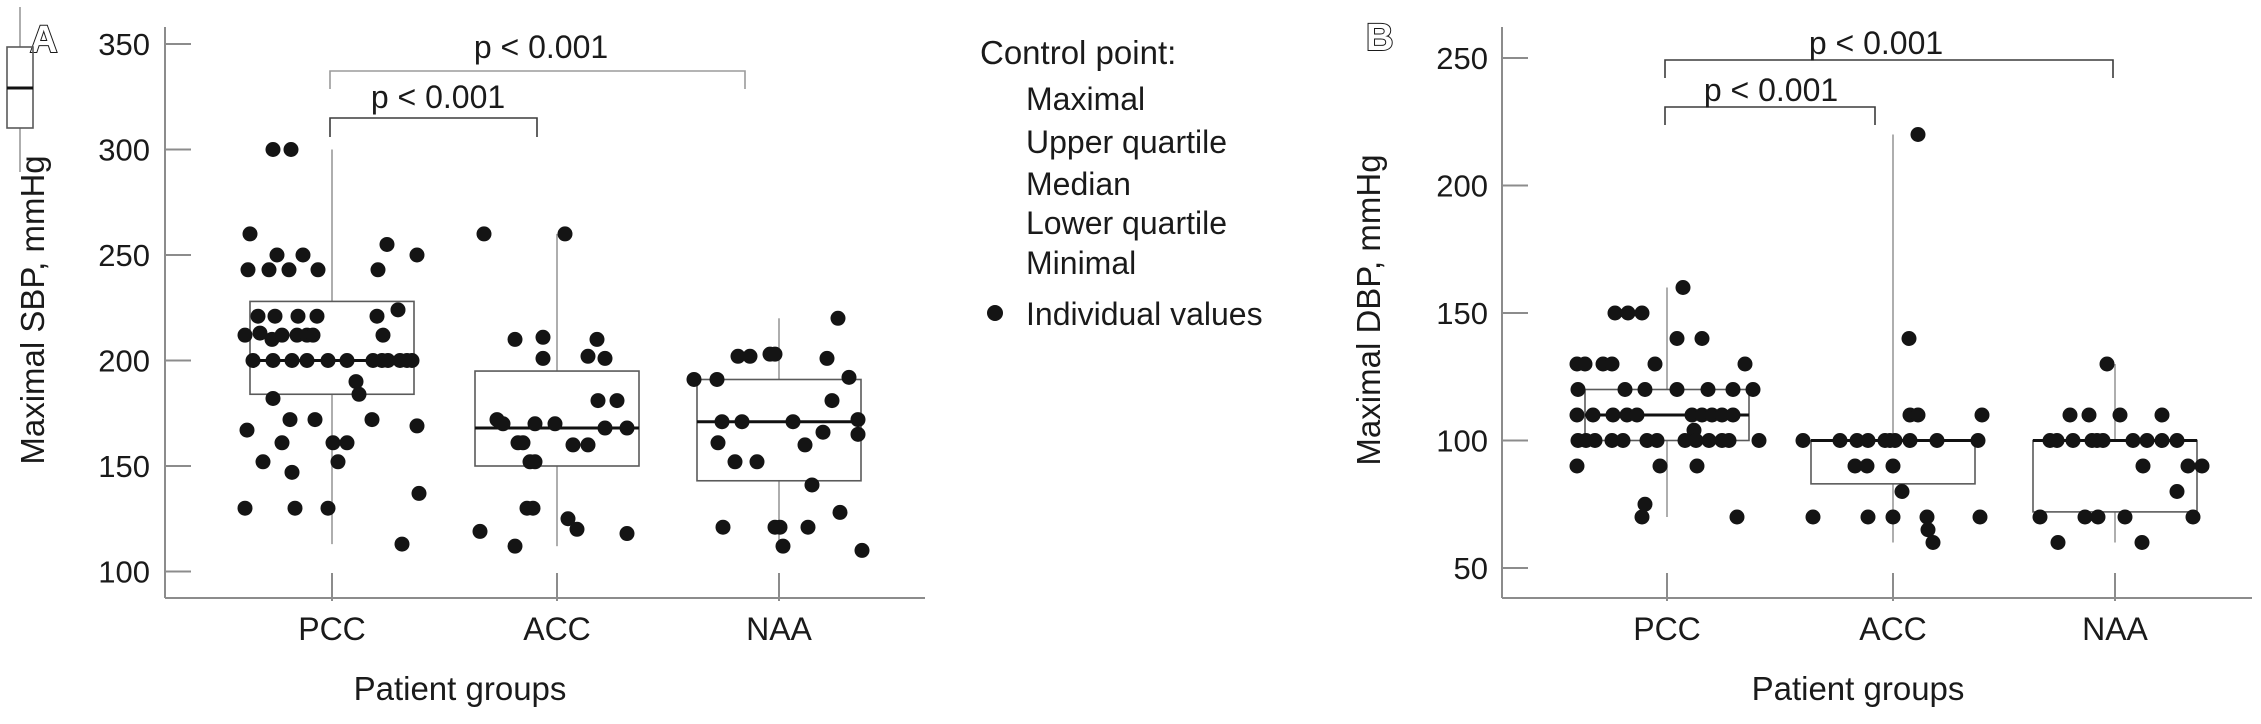 This screenshot has width=2261, height=724. I want to click on y-axis-title: Maximal DBP, mmHg, so click(1368, 309).